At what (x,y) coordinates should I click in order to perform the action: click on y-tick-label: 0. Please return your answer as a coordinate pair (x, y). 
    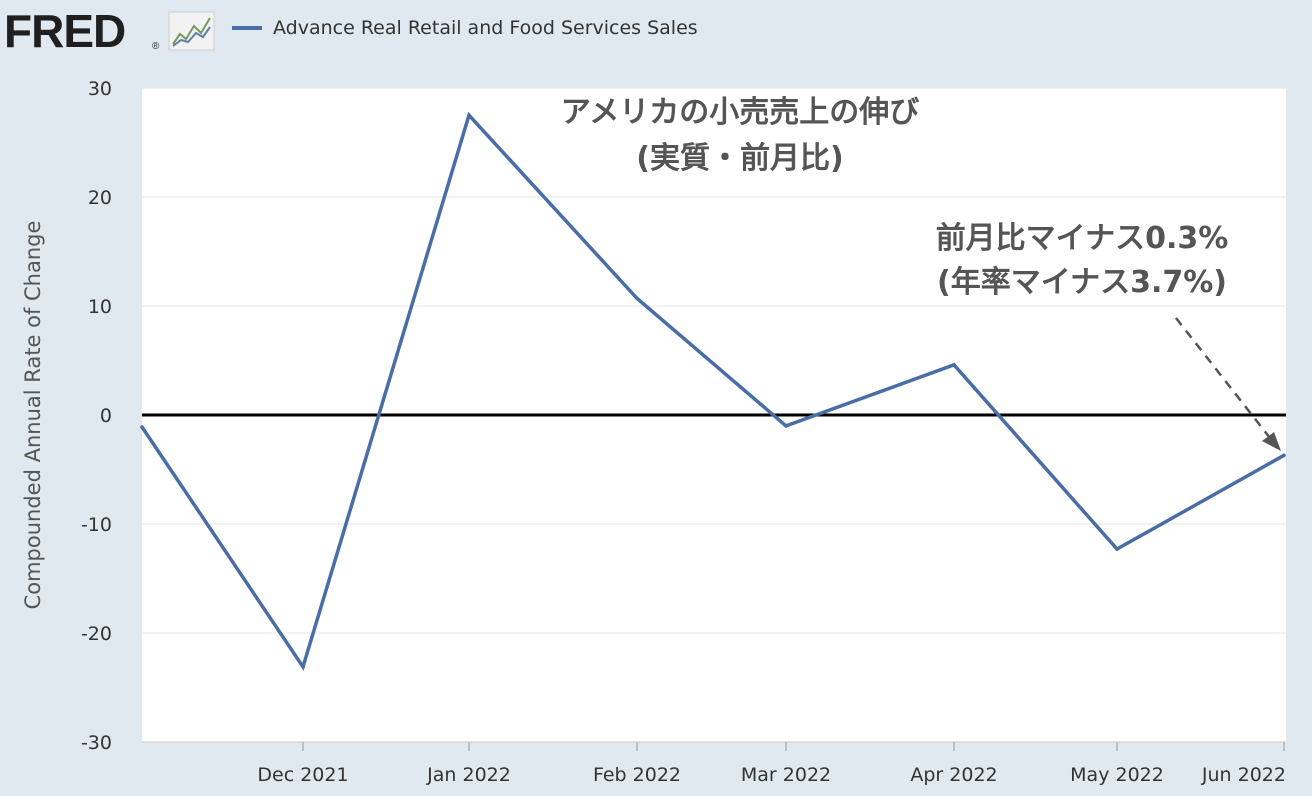
    Looking at the image, I should click on (106, 416).